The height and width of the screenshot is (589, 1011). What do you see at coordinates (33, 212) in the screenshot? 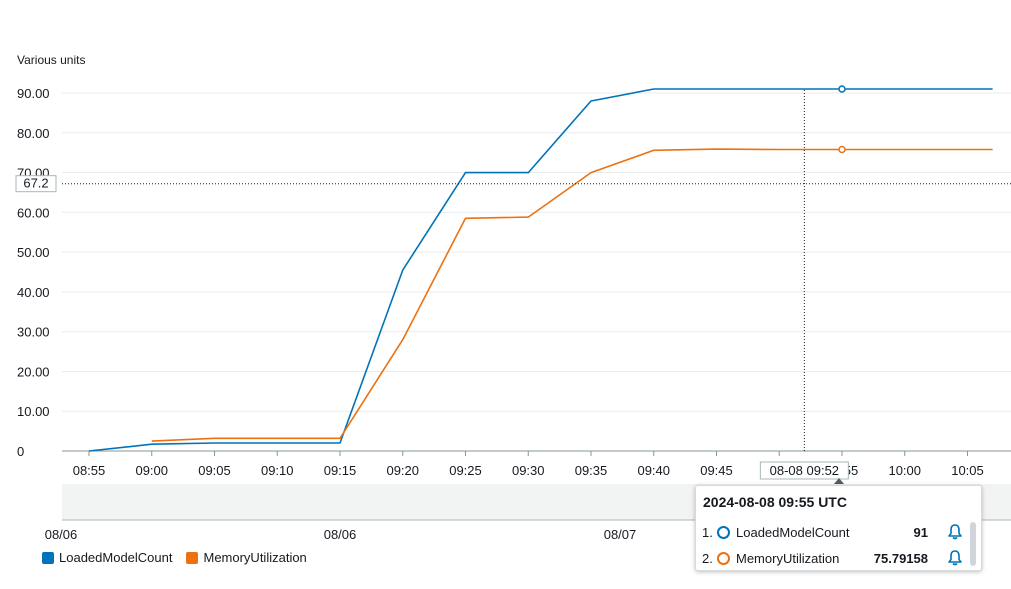
I see `y-tick-label: 60.00` at bounding box center [33, 212].